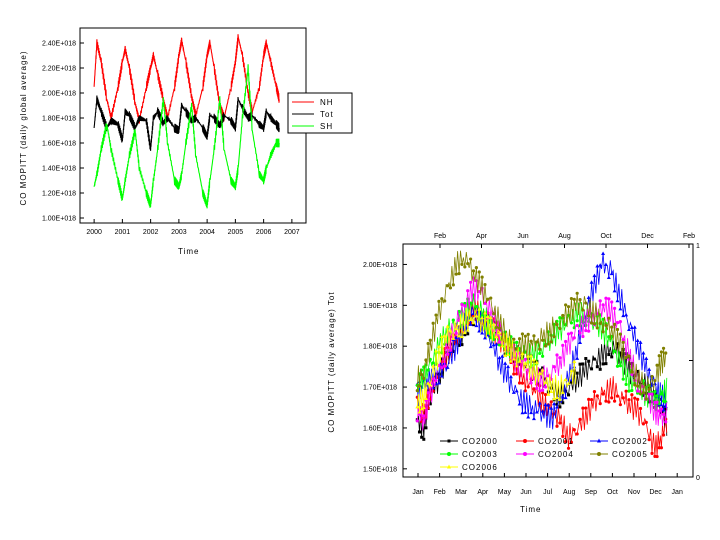  Describe the element at coordinates (380, 388) in the screenshot. I see `chart2-y-tick-label: 1.70E+018` at that location.